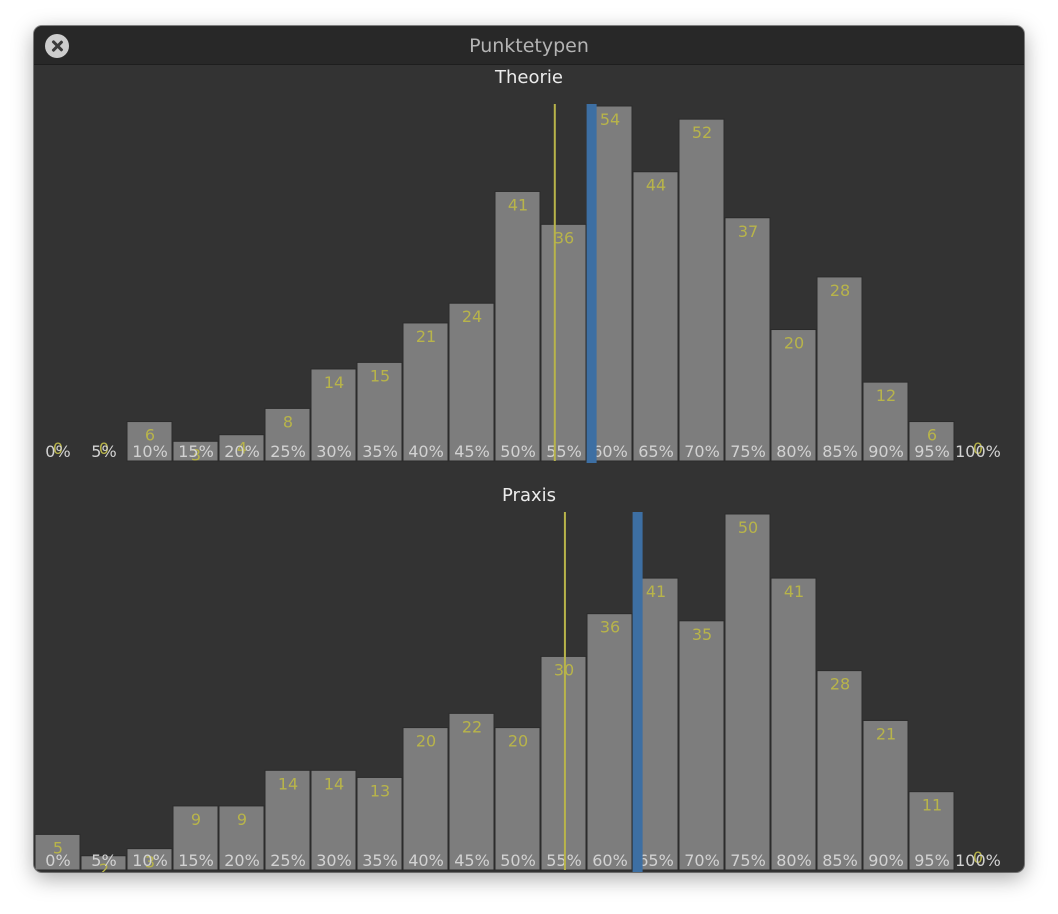 This screenshot has width=1058, height=914. I want to click on theorie-tick-label: 50%, so click(518, 451).